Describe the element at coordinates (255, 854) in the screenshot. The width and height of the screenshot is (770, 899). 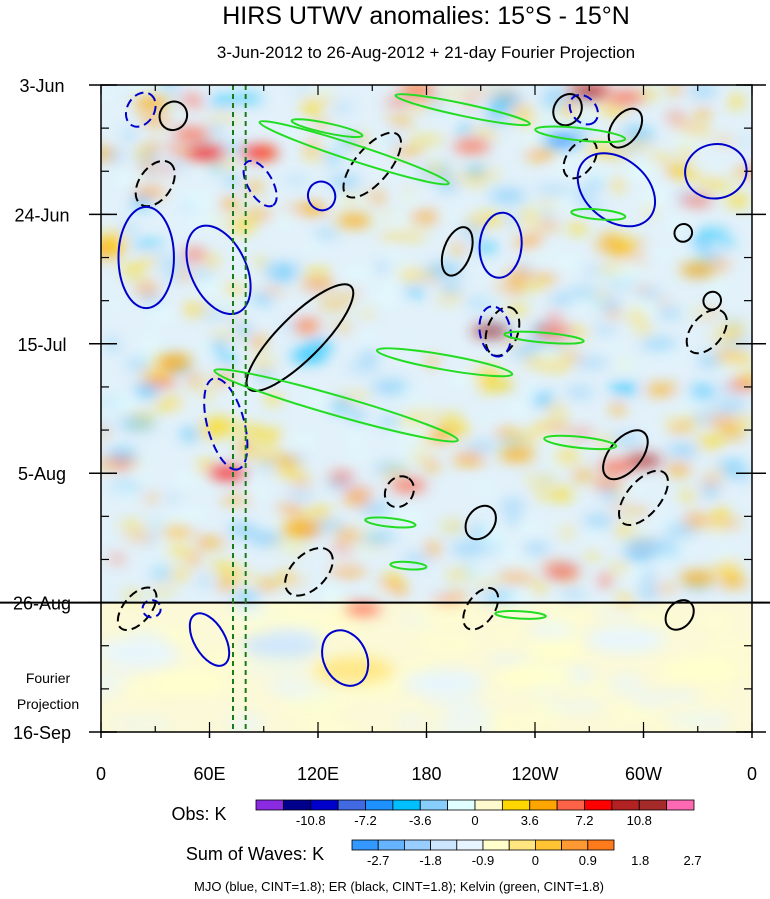
I see `waves-colorbar-label: Sum of Waves: K` at that location.